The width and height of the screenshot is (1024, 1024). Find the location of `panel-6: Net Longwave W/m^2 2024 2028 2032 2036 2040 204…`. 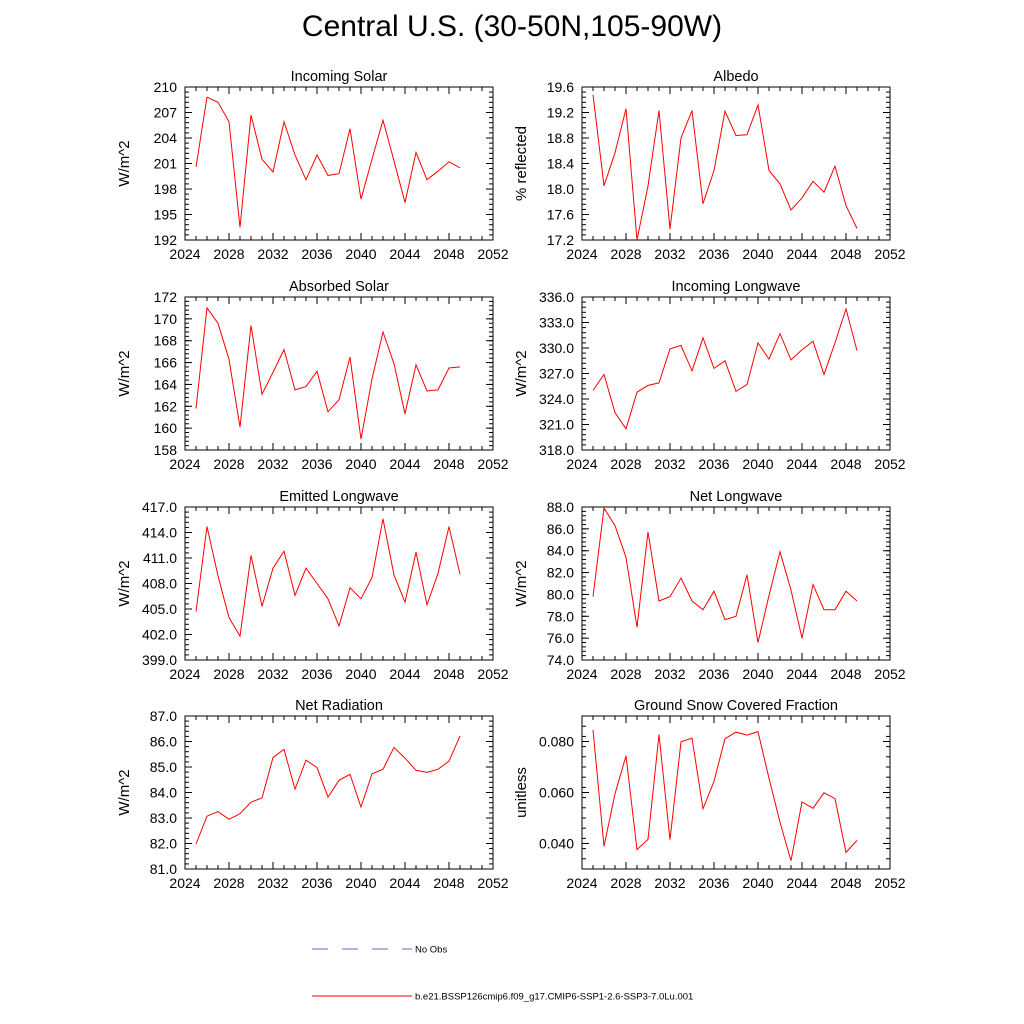

panel-6: Net Longwave W/m^2 2024 2028 2032 2036 2040 204… is located at coordinates (709, 585).